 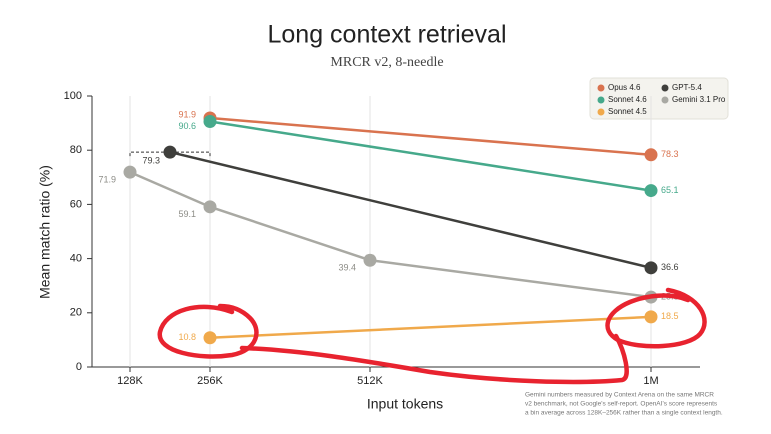 I want to click on y-tick-label: 0, so click(x=79, y=367).